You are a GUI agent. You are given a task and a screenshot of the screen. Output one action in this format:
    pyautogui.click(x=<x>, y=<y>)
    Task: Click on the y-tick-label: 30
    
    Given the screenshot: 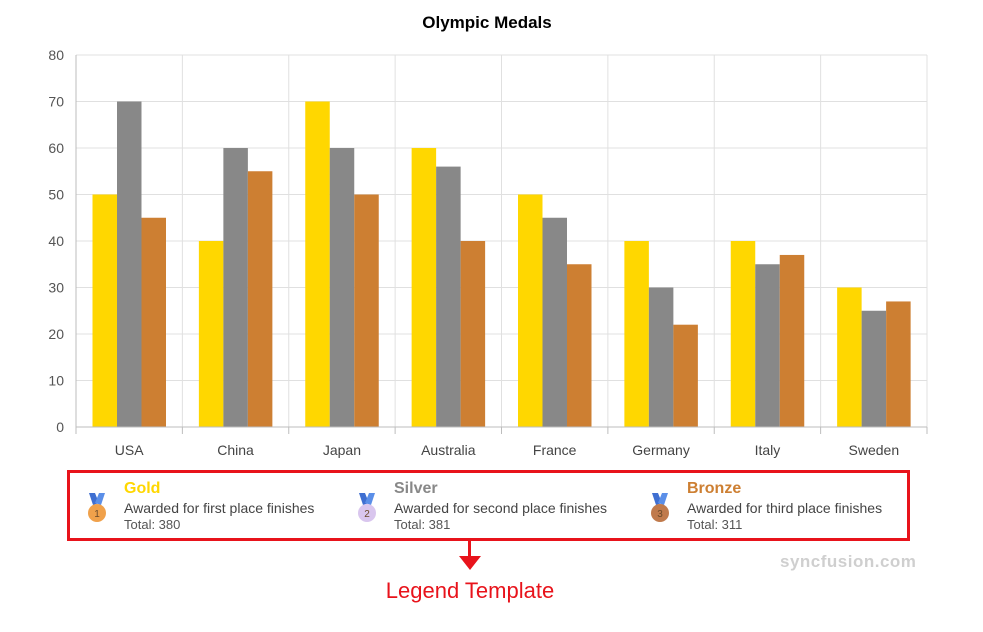 What is the action you would take?
    pyautogui.click(x=56, y=288)
    